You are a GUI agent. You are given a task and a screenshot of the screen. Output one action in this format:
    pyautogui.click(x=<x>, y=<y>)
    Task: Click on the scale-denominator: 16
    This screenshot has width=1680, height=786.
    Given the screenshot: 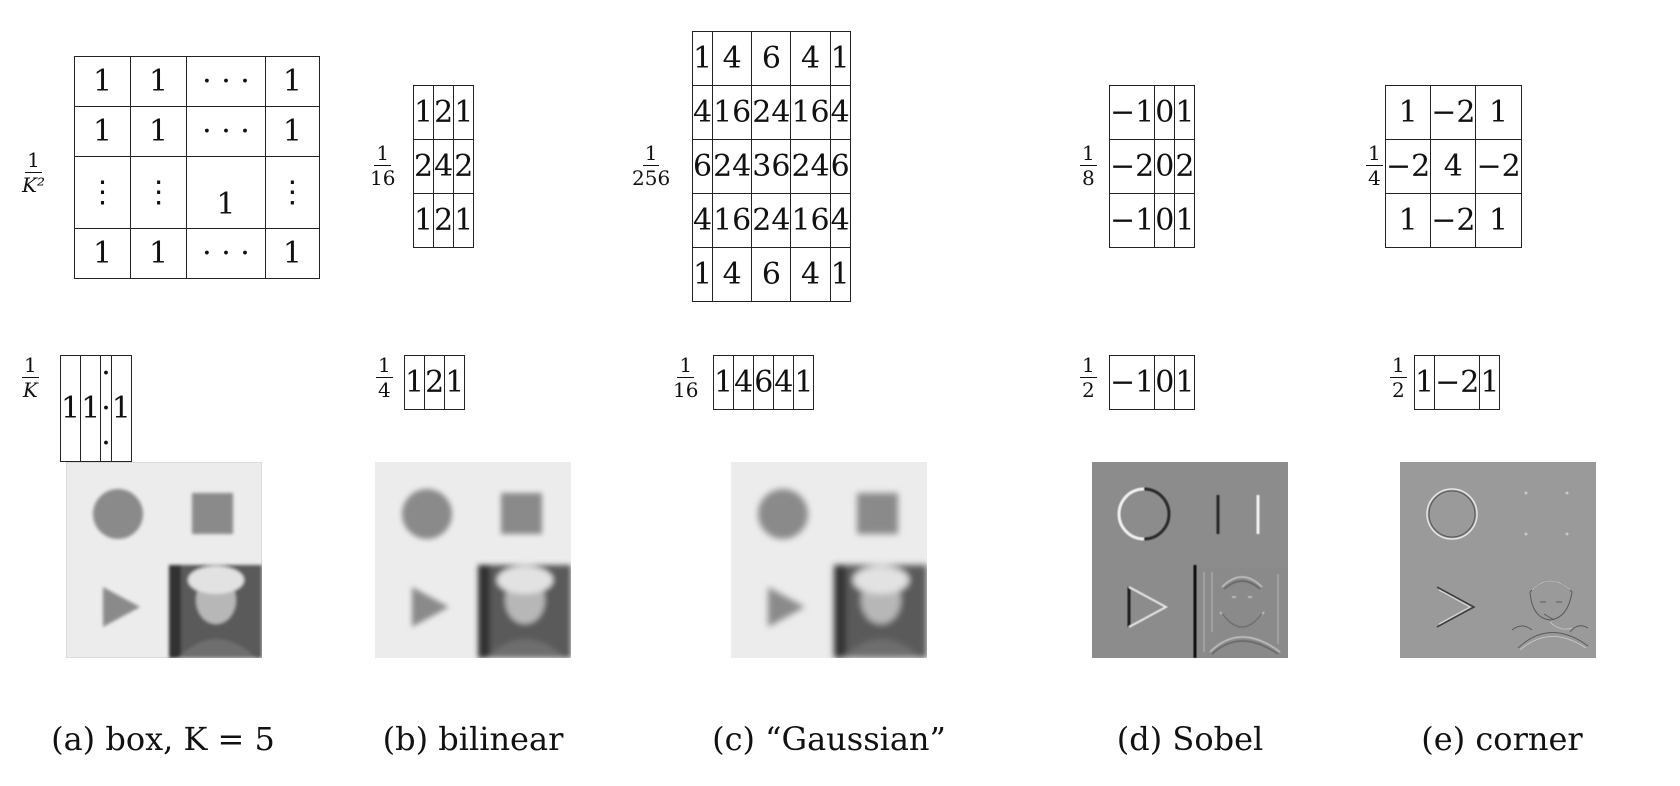 What is the action you would take?
    pyautogui.click(x=383, y=178)
    